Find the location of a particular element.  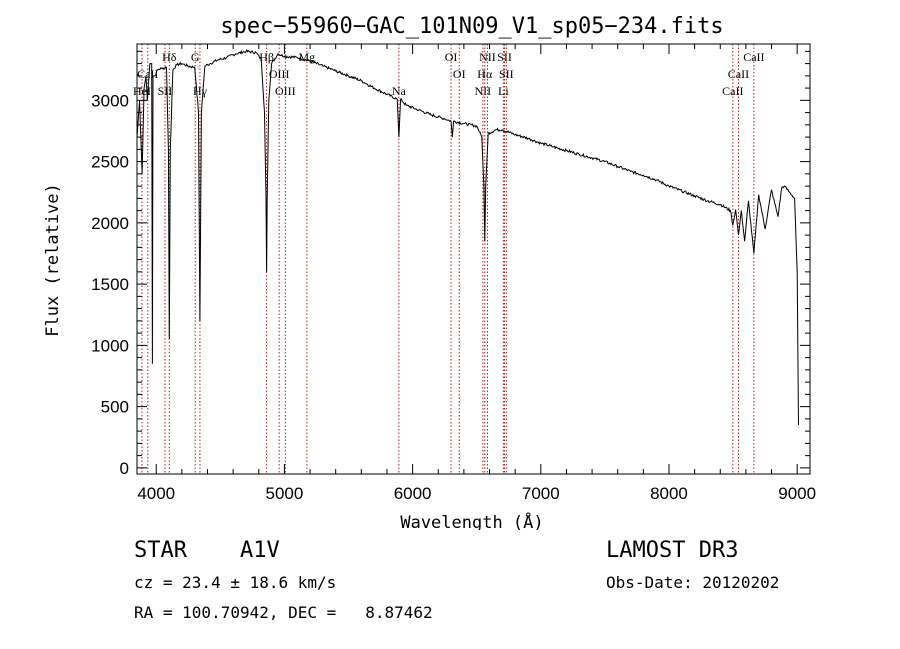

line-marker-label-8: OIII is located at coordinates (285, 91).